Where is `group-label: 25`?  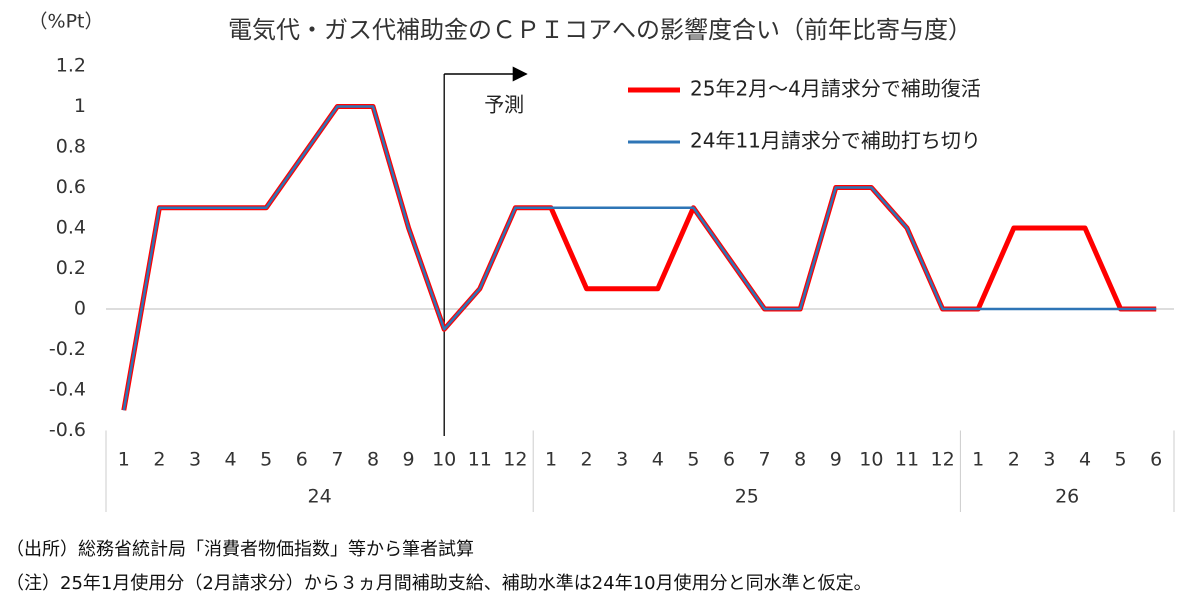 group-label: 25 is located at coordinates (747, 497).